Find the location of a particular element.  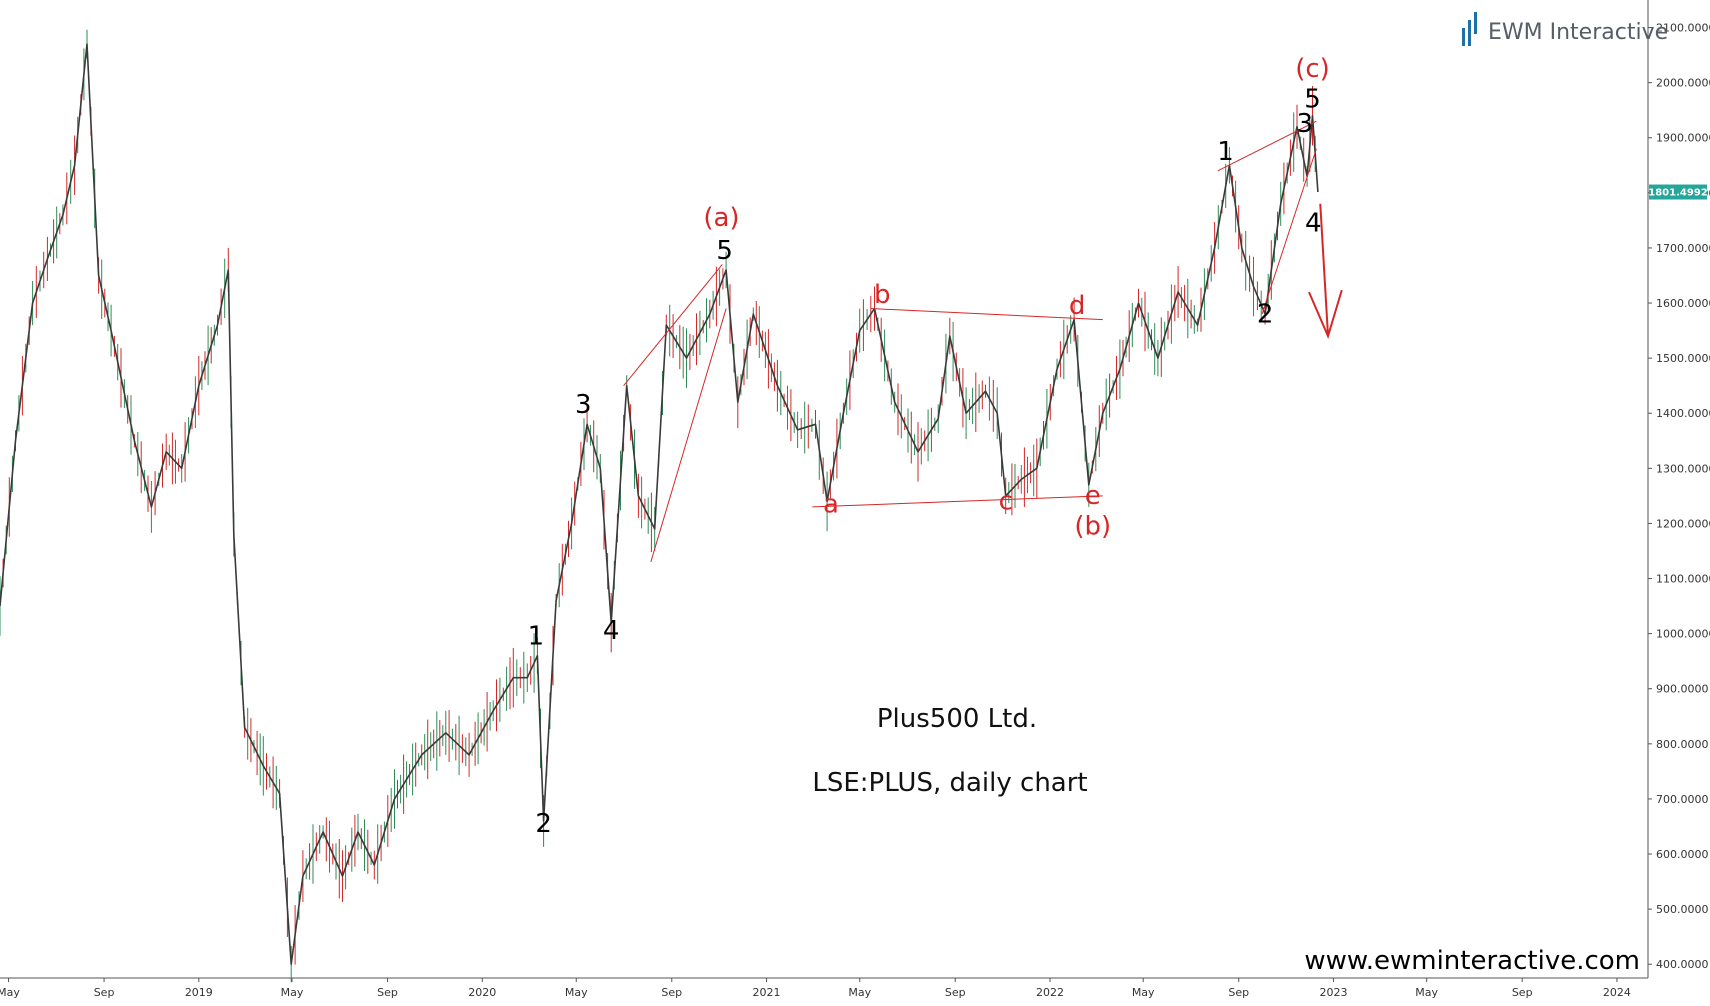

wave-label: c is located at coordinates (1006, 502).